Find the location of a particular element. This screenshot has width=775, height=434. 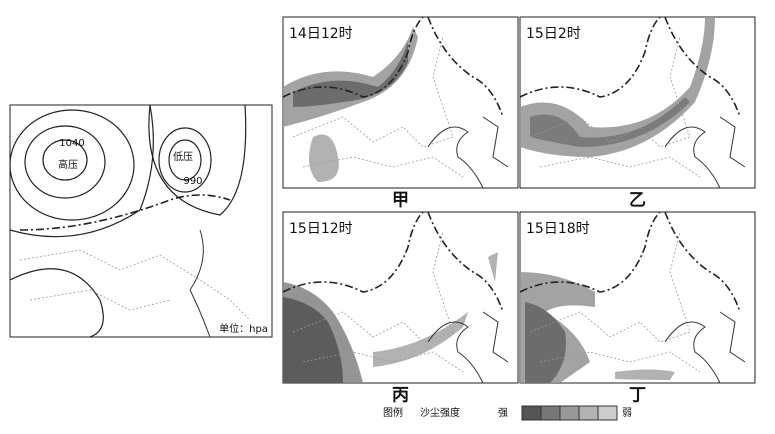

legend-name: 沙尘强度 is located at coordinates (440, 412).